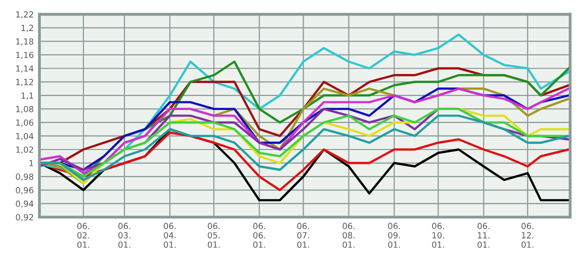 The height and width of the screenshot is (260, 580). What do you see at coordinates (25, 69) in the screenshot?
I see `y-tick-label: 1,14` at bounding box center [25, 69].